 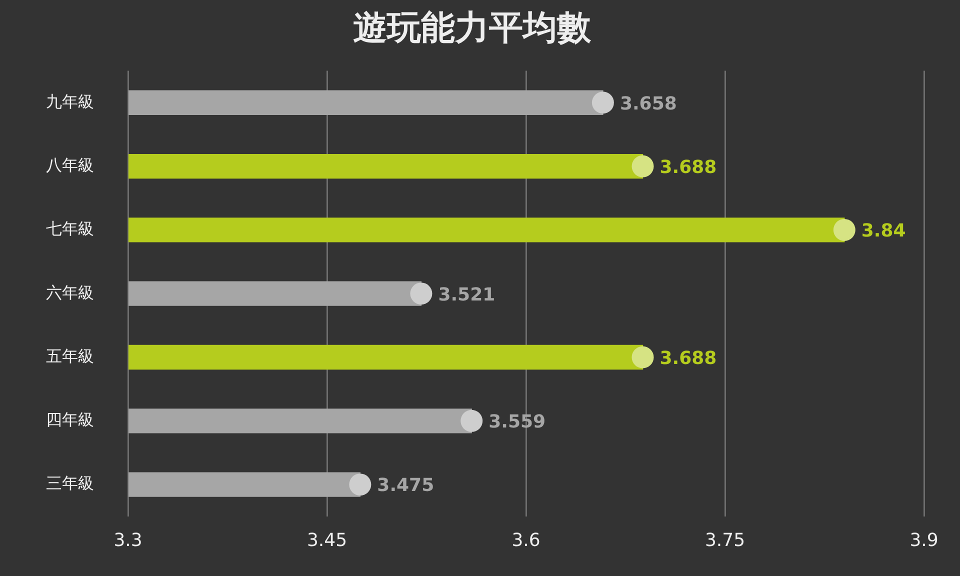 I want to click on y-tick-label: 七年級, so click(x=70, y=228).